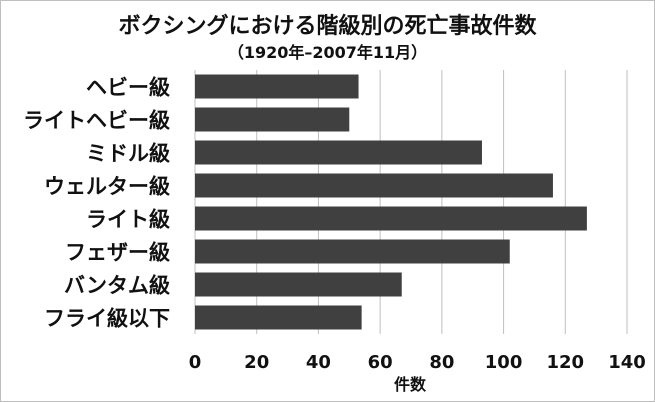 Image resolution: width=655 pixels, height=402 pixels. I want to click on x-tick-label: 120, so click(565, 362).